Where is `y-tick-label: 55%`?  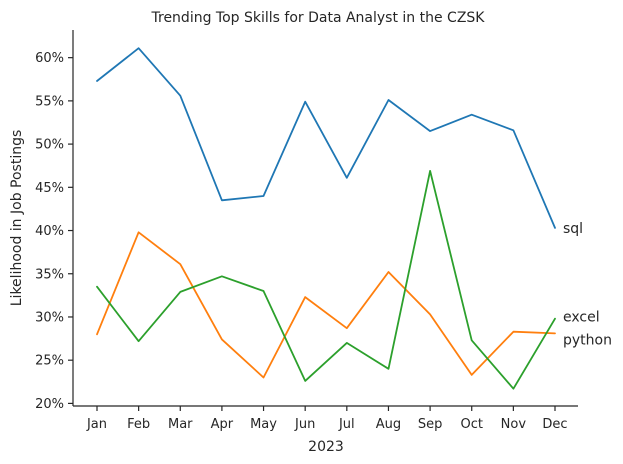 y-tick-label: 55% is located at coordinates (49, 101).